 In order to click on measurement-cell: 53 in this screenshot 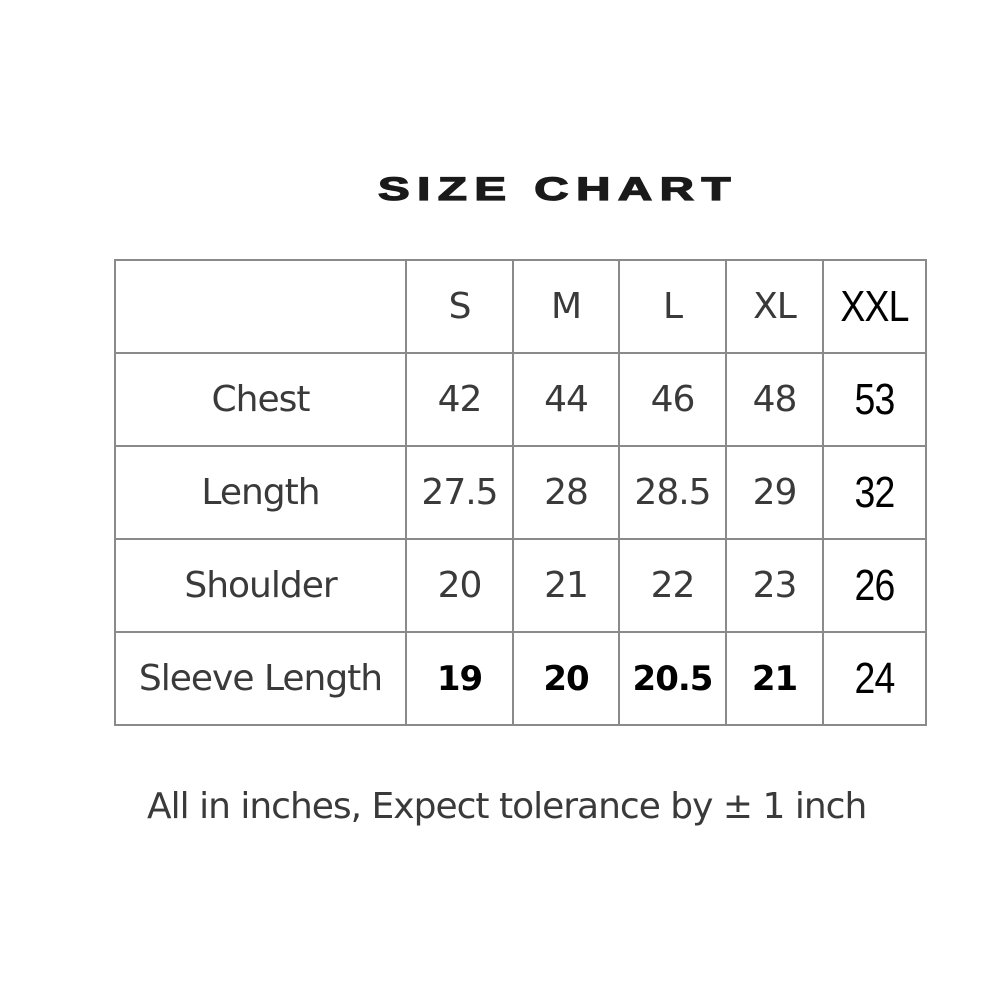, I will do `click(874, 399)`.